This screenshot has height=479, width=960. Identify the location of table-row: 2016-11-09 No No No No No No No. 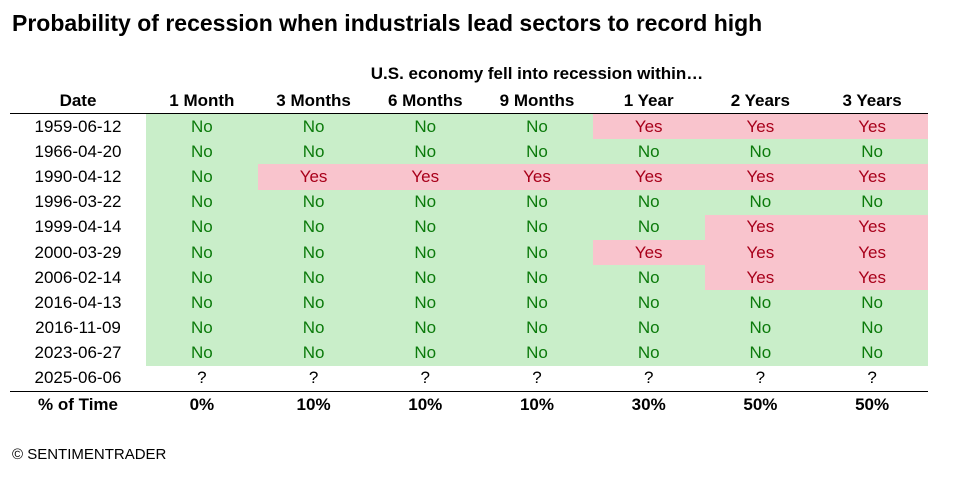
(469, 328).